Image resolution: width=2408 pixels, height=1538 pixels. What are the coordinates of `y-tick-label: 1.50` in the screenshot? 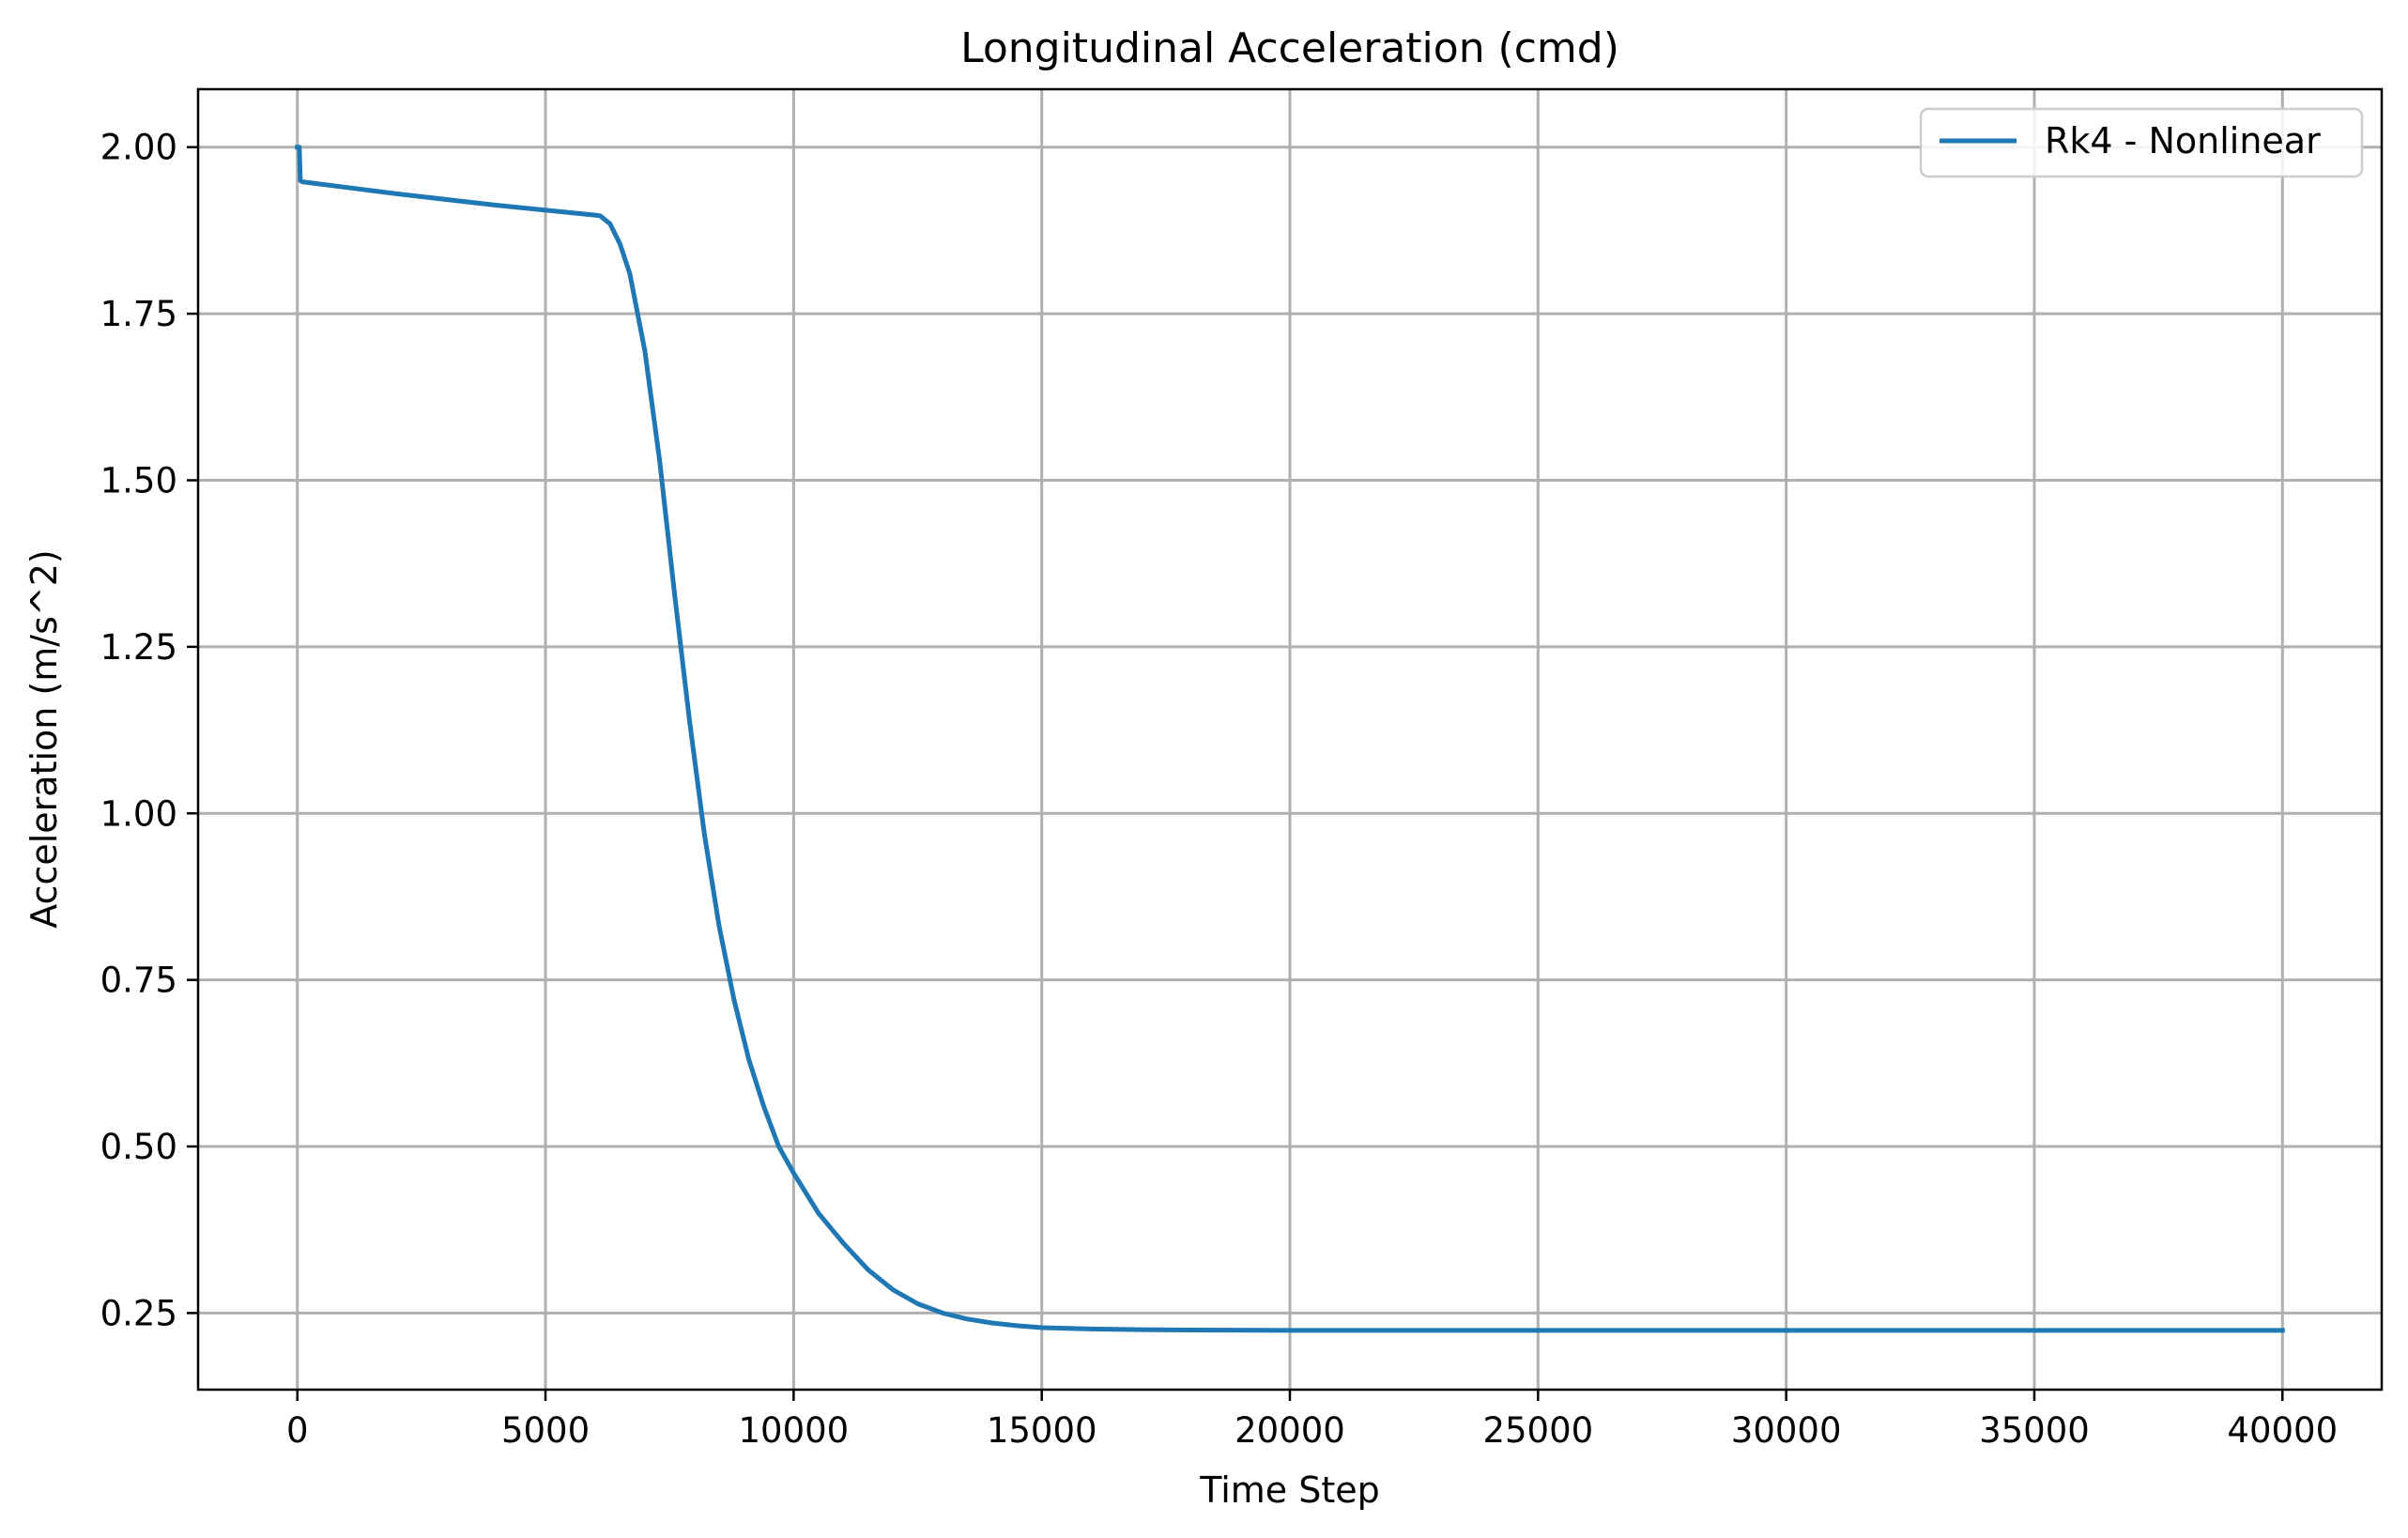 It's located at (138, 480).